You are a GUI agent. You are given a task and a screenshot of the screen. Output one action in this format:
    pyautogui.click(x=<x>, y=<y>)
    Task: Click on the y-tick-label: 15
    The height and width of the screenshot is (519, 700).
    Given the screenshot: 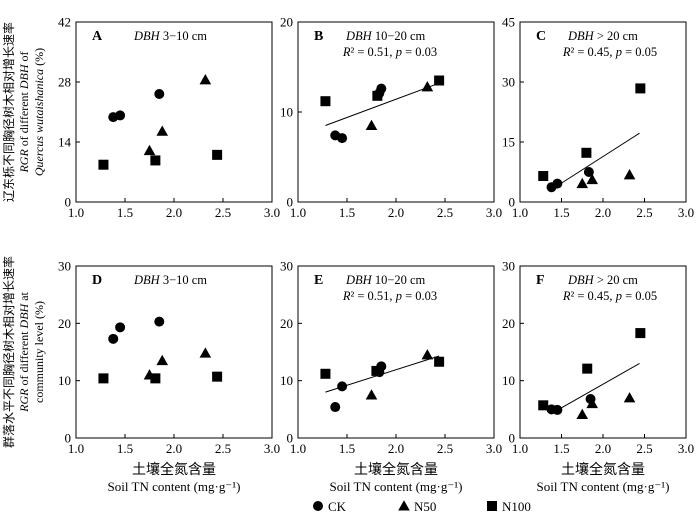 What is the action you would take?
    pyautogui.click(x=508, y=142)
    